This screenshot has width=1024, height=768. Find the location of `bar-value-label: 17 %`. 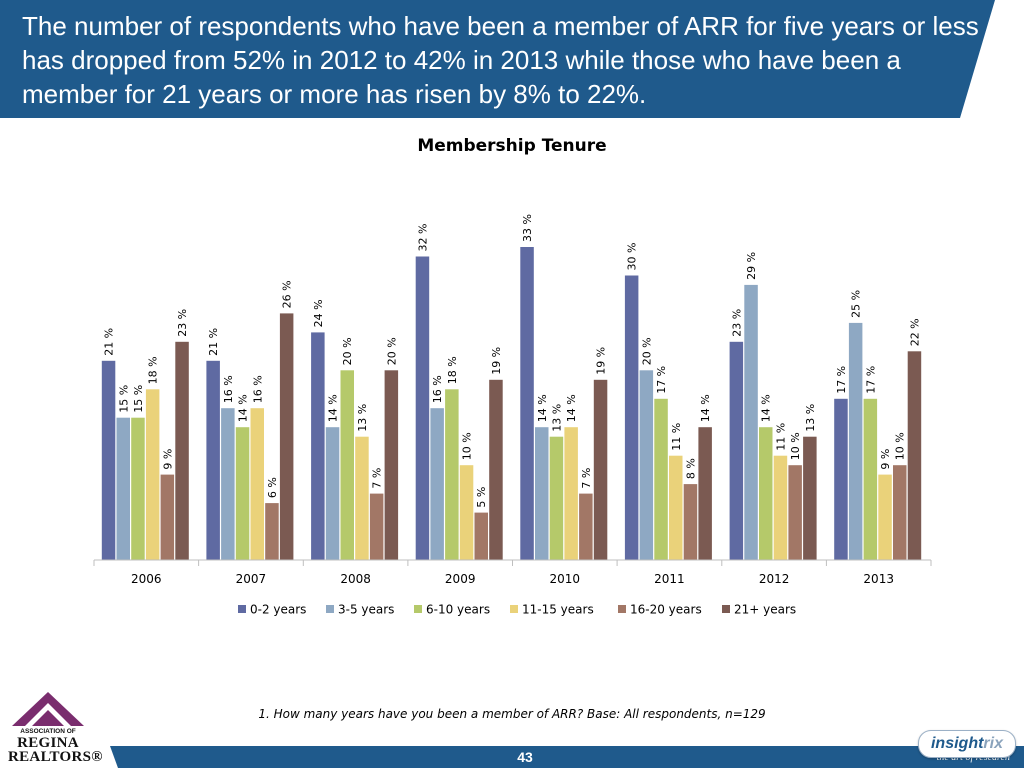

bar-value-label: 17 % is located at coordinates (841, 380).